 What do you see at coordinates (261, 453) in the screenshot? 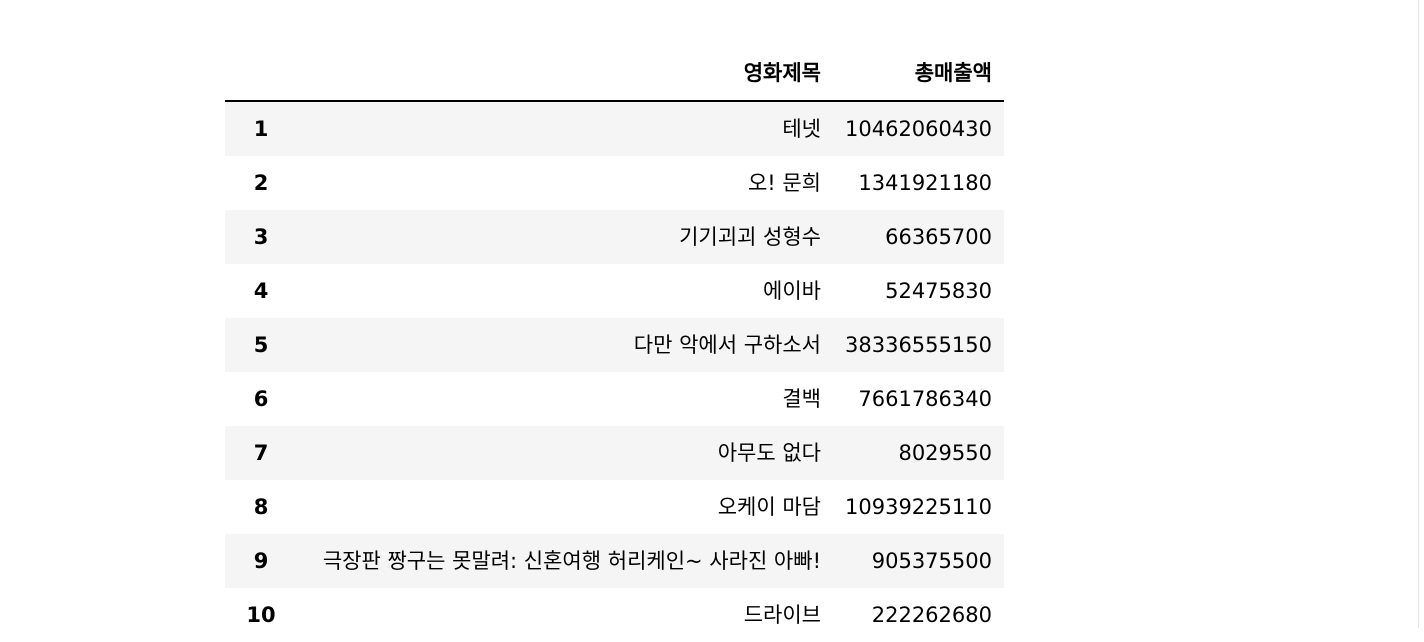
I see `row-index: 7` at bounding box center [261, 453].